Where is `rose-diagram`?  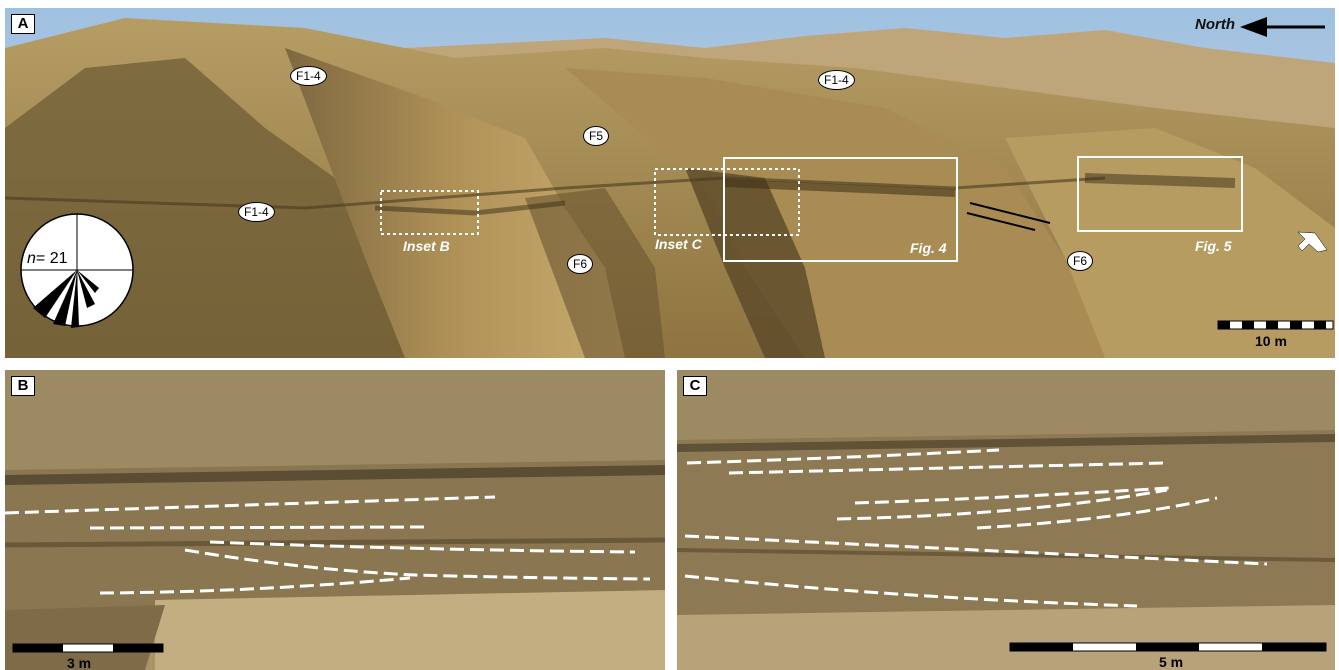 rose-diagram is located at coordinates (77, 270).